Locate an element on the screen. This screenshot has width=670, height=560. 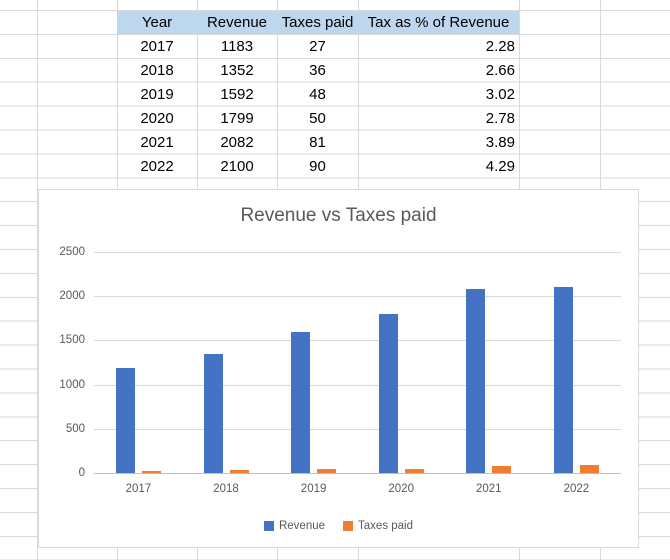
table-header-cell-year: Year is located at coordinates (157, 22).